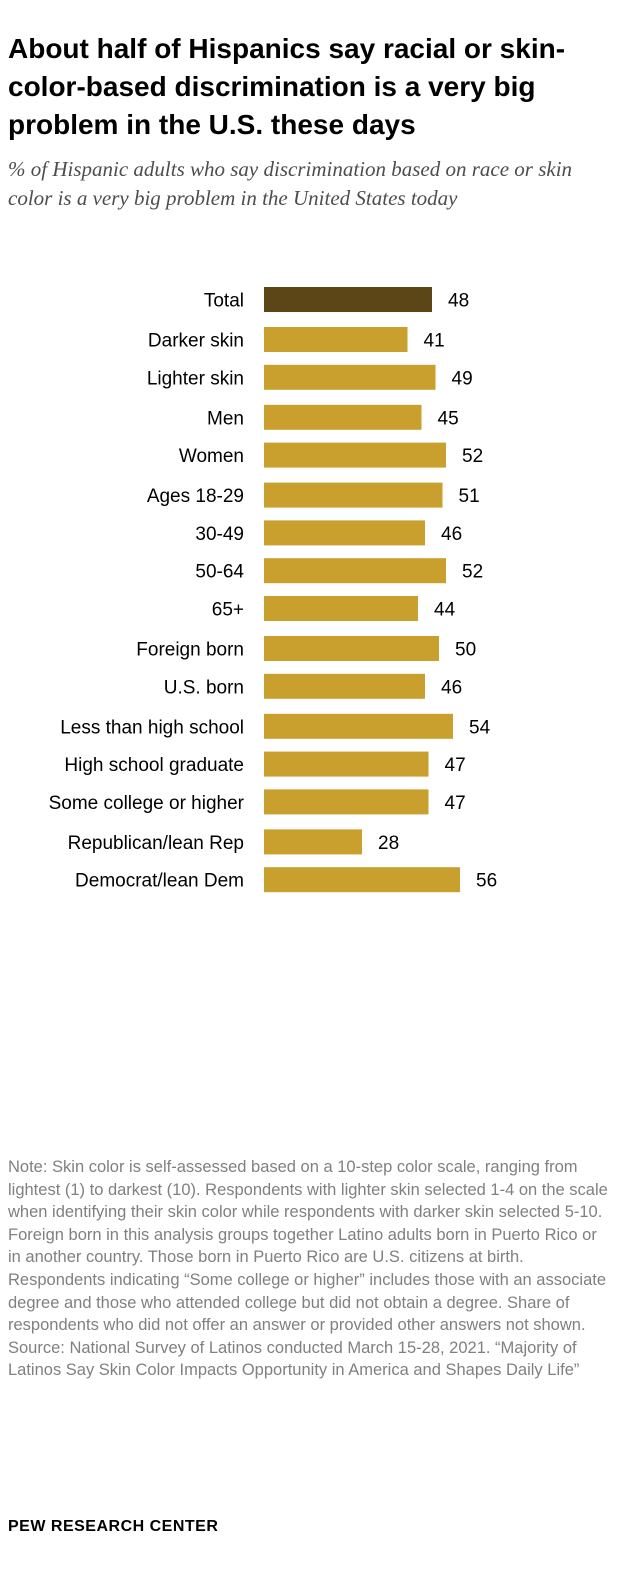 Image resolution: width=620 pixels, height=1592 pixels. I want to click on category-label-democrat-lean-dem: Democrat/lean Dem, so click(159, 881).